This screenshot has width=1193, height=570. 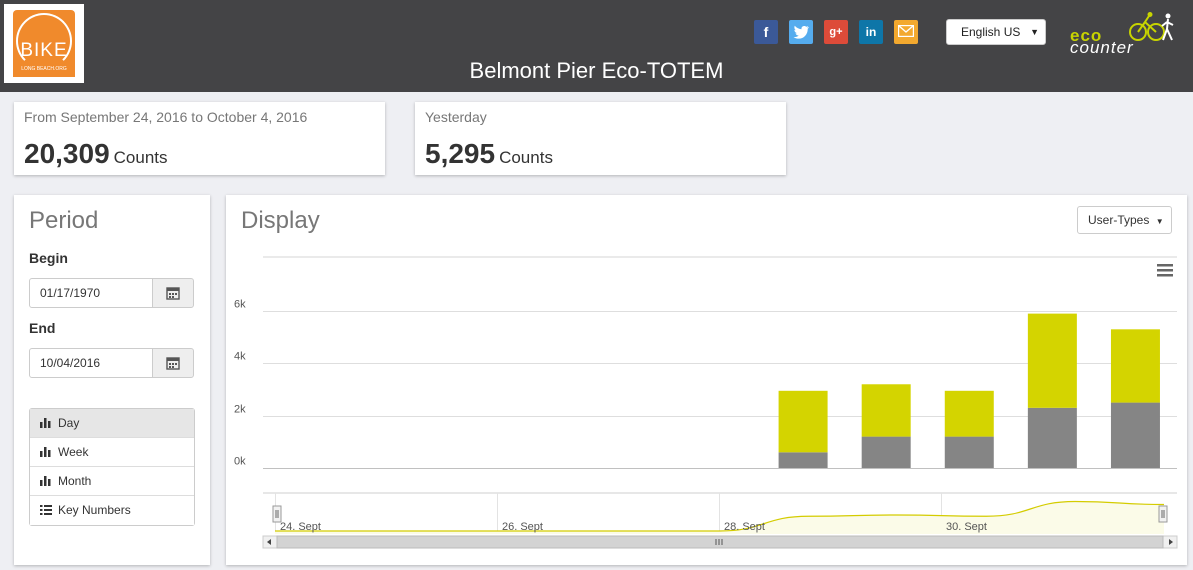 What do you see at coordinates (240, 305) in the screenshot?
I see `y-tick-label: 6k` at bounding box center [240, 305].